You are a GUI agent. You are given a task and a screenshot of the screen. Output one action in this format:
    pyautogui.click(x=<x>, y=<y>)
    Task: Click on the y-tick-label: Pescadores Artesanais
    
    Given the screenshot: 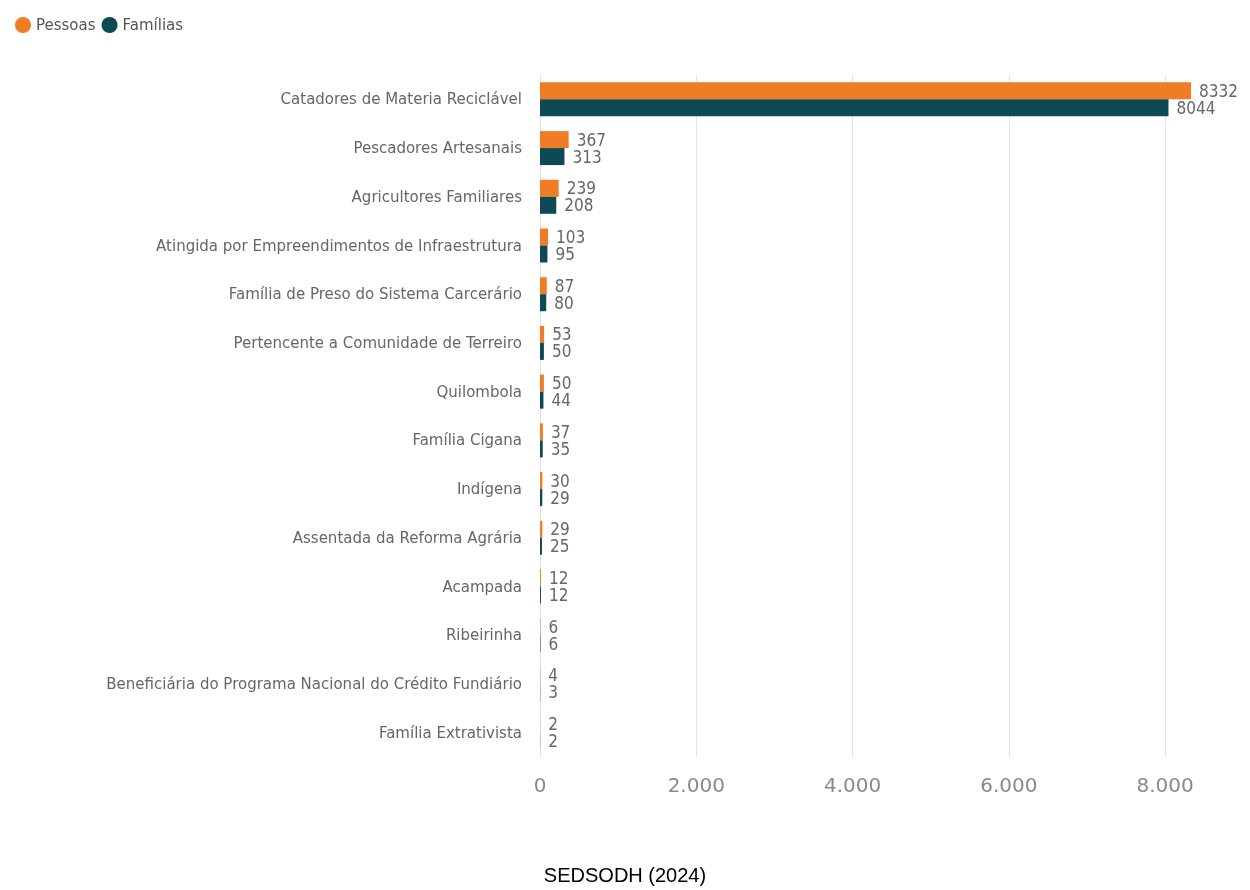 What is the action you would take?
    pyautogui.click(x=438, y=148)
    